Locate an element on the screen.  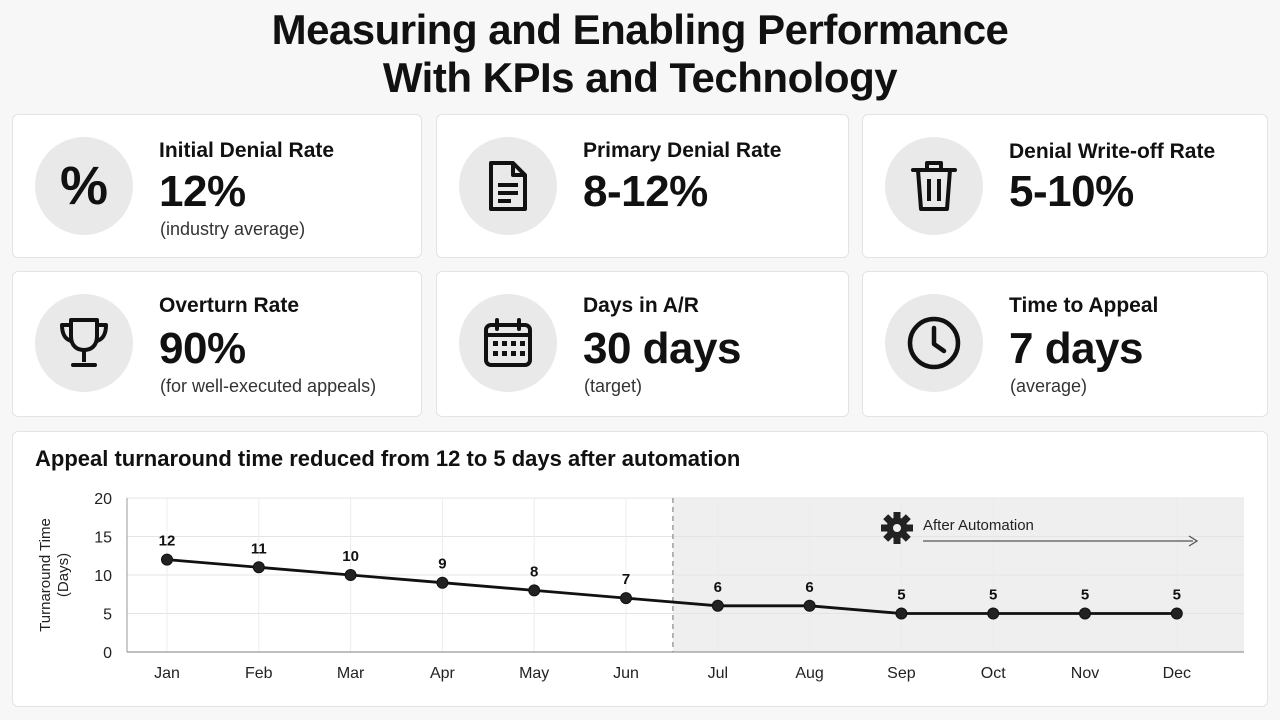
trash-icon-badge is located at coordinates (934, 186).